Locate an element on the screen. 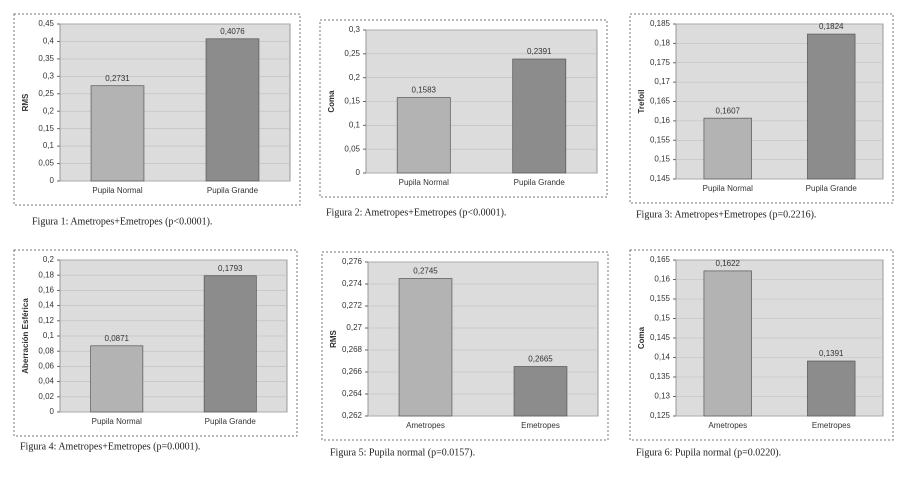 Image resolution: width=916 pixels, height=483 pixels. y-tick-label: 0,17 is located at coordinates (662, 81).